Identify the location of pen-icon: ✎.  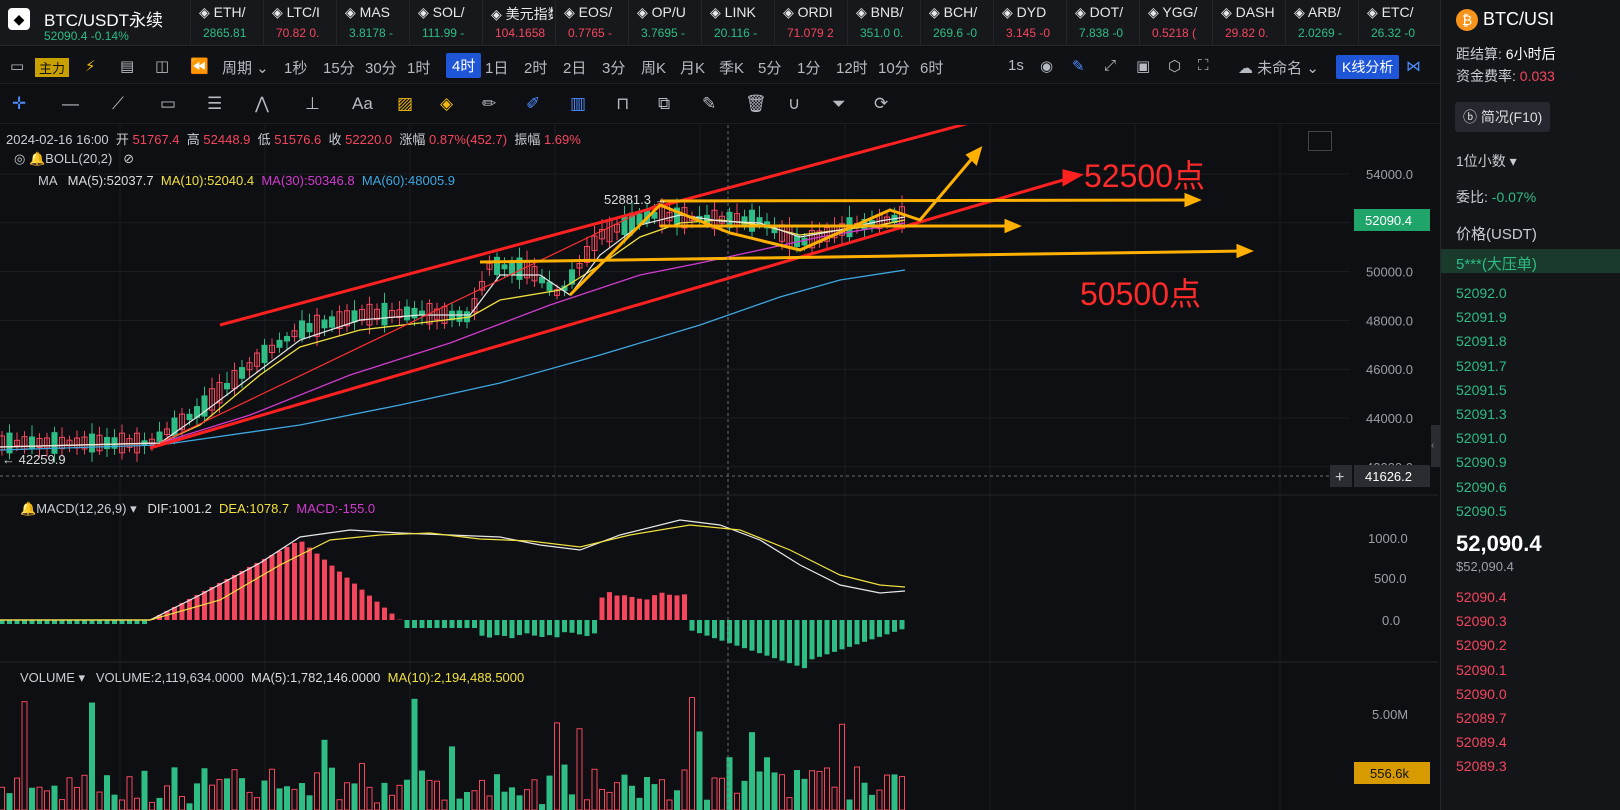
(1078, 66).